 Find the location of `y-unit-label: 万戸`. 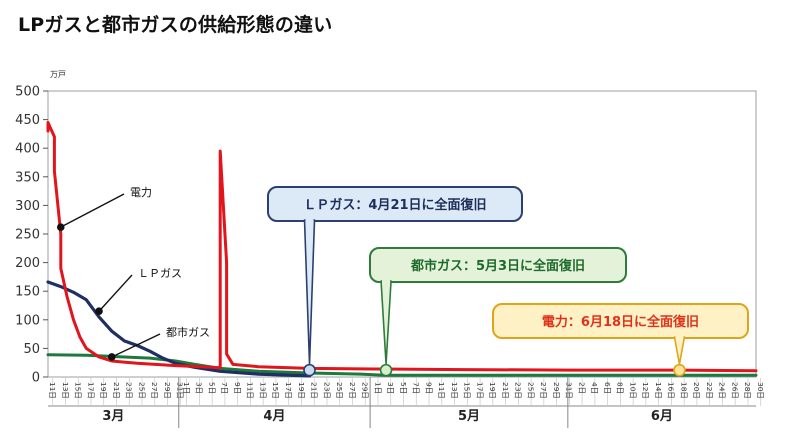

y-unit-label: 万戸 is located at coordinates (58, 74).